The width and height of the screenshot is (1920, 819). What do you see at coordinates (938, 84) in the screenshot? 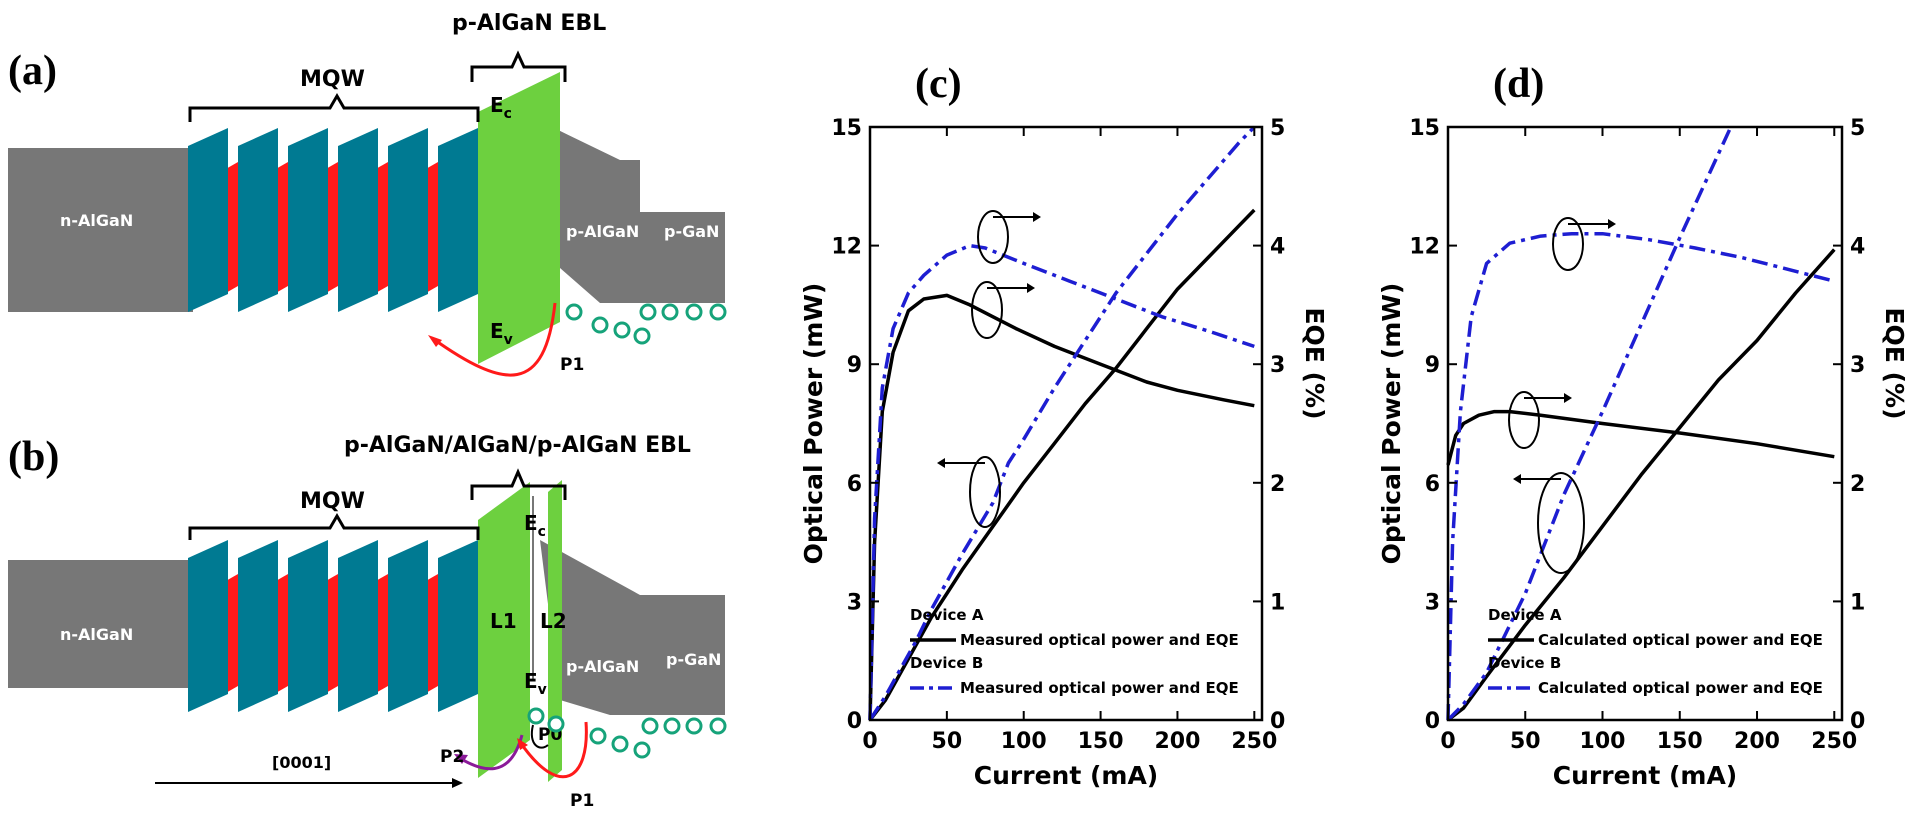
I see `panel-label: (c)` at bounding box center [938, 84].